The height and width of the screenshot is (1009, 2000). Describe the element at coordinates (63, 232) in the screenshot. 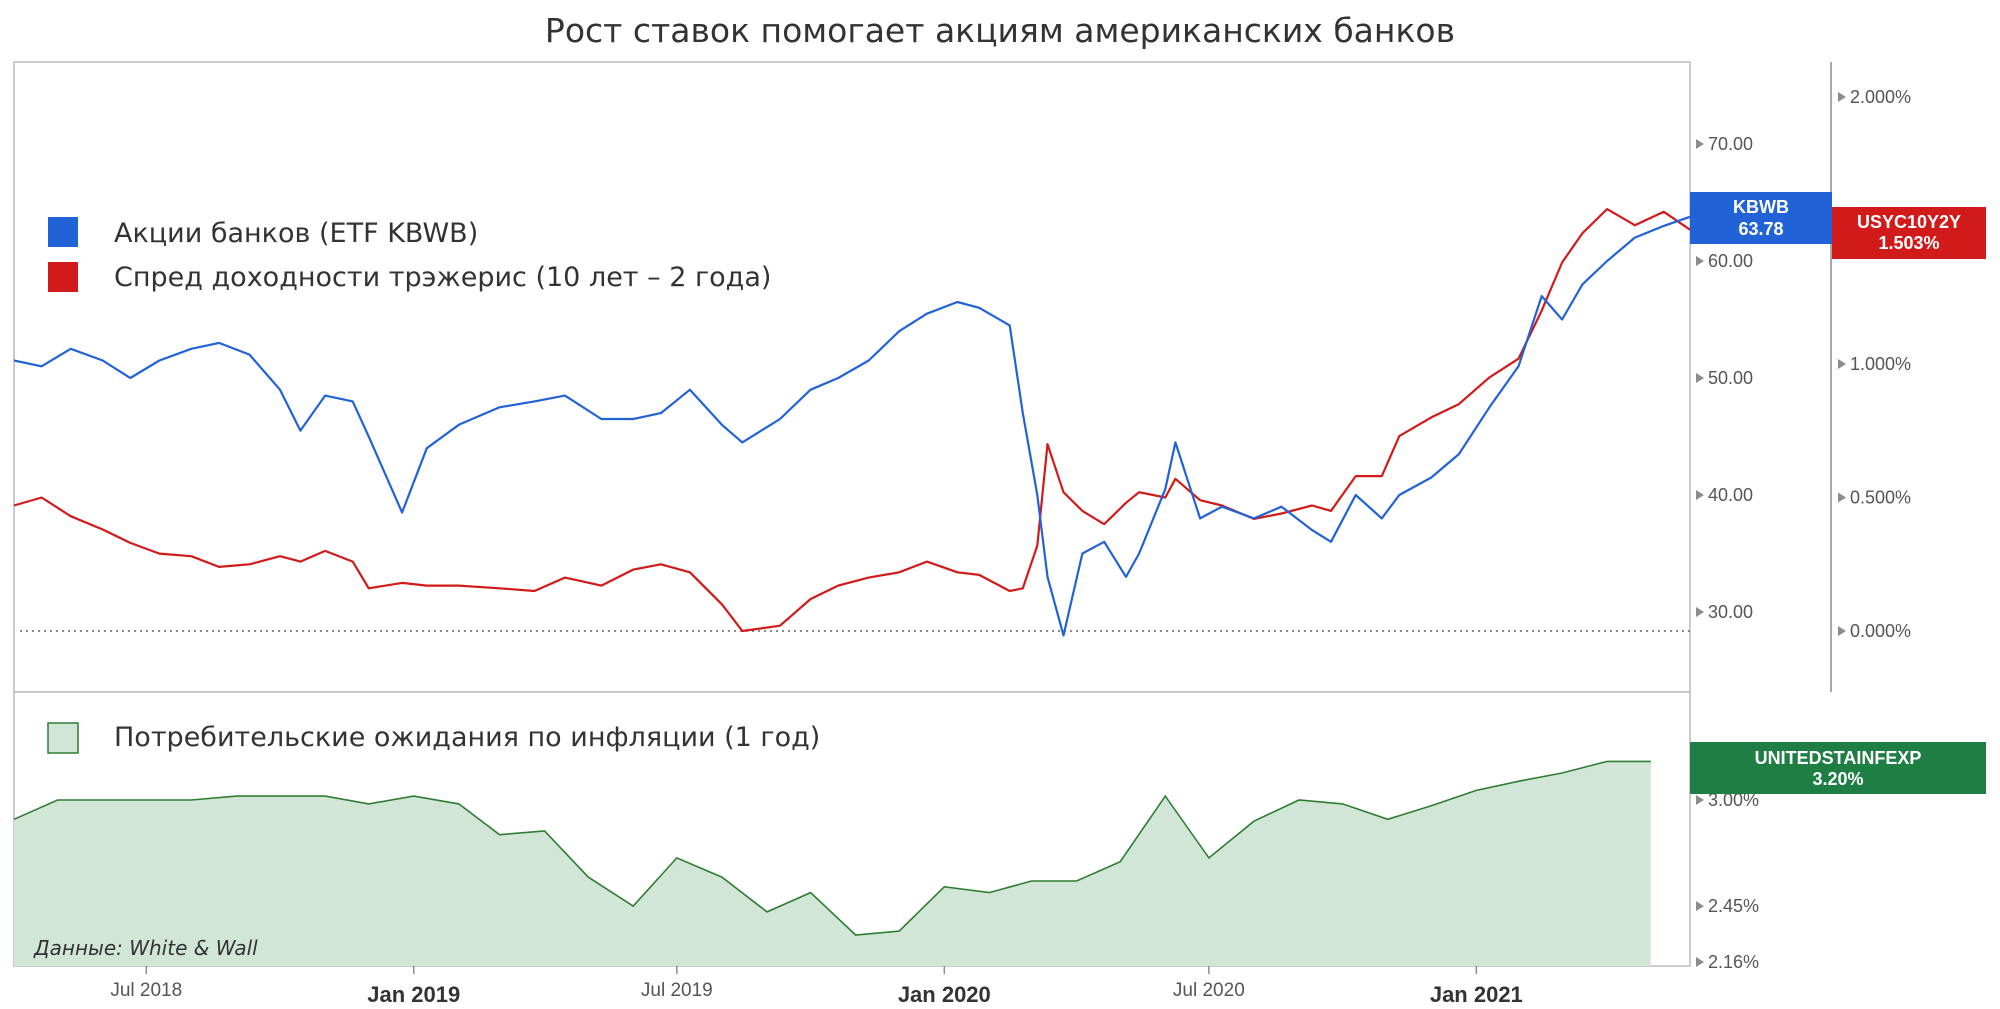

I see `legend-swatch-kbwb` at that location.